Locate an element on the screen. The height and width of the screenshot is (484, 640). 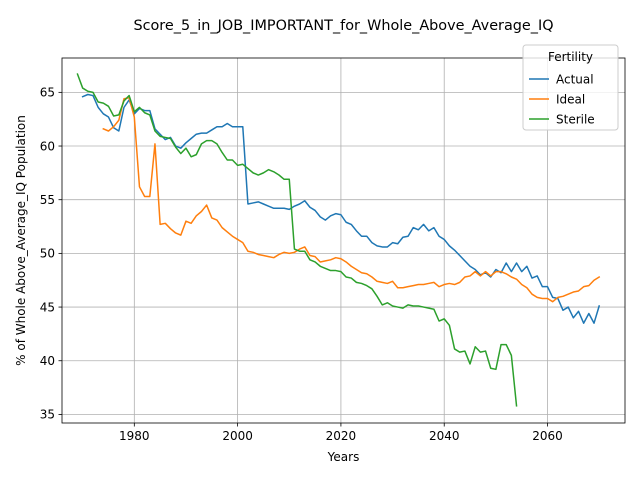
legend-items: Actual Ideal Sterile is located at coordinates (562, 99).